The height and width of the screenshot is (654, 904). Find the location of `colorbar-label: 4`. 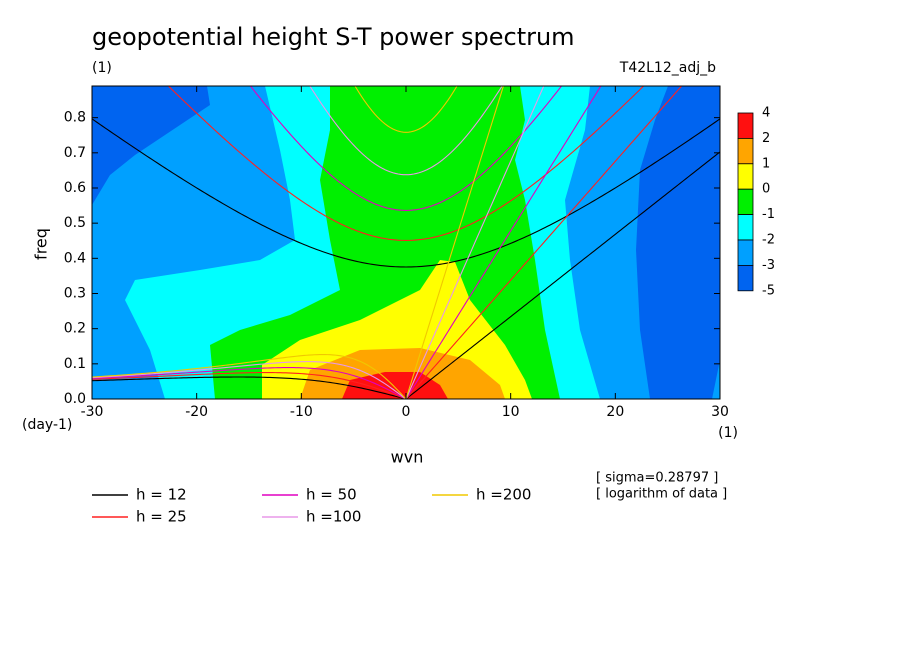

colorbar-label: 4 is located at coordinates (766, 113).